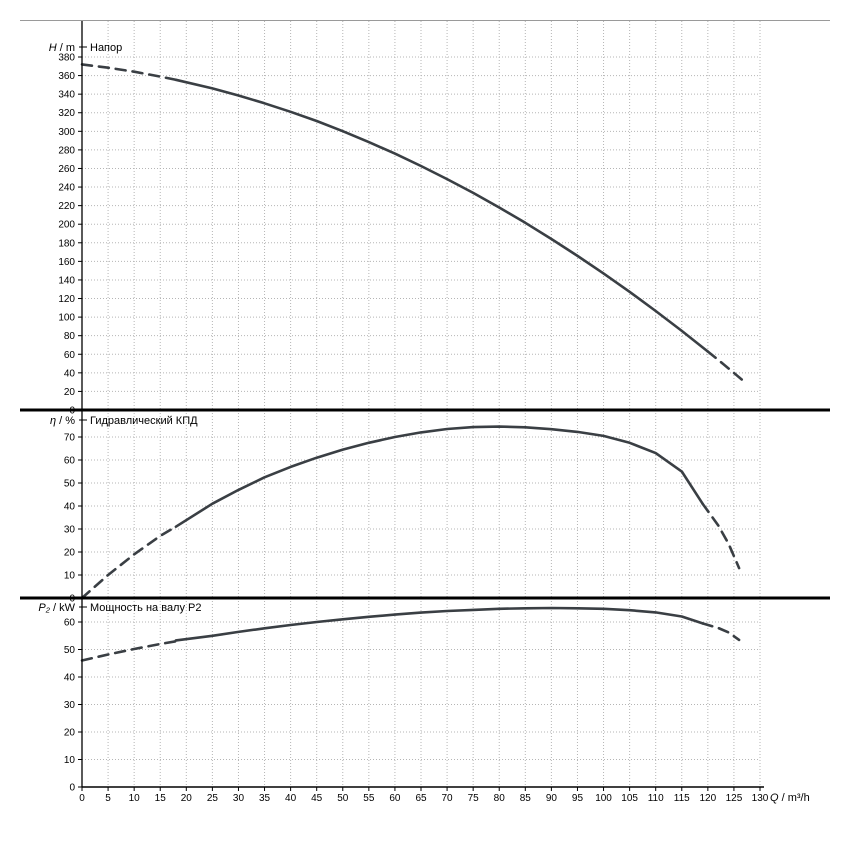 The image size is (850, 850). What do you see at coordinates (66, 206) in the screenshot?
I see `y-tick-label: 220` at bounding box center [66, 206].